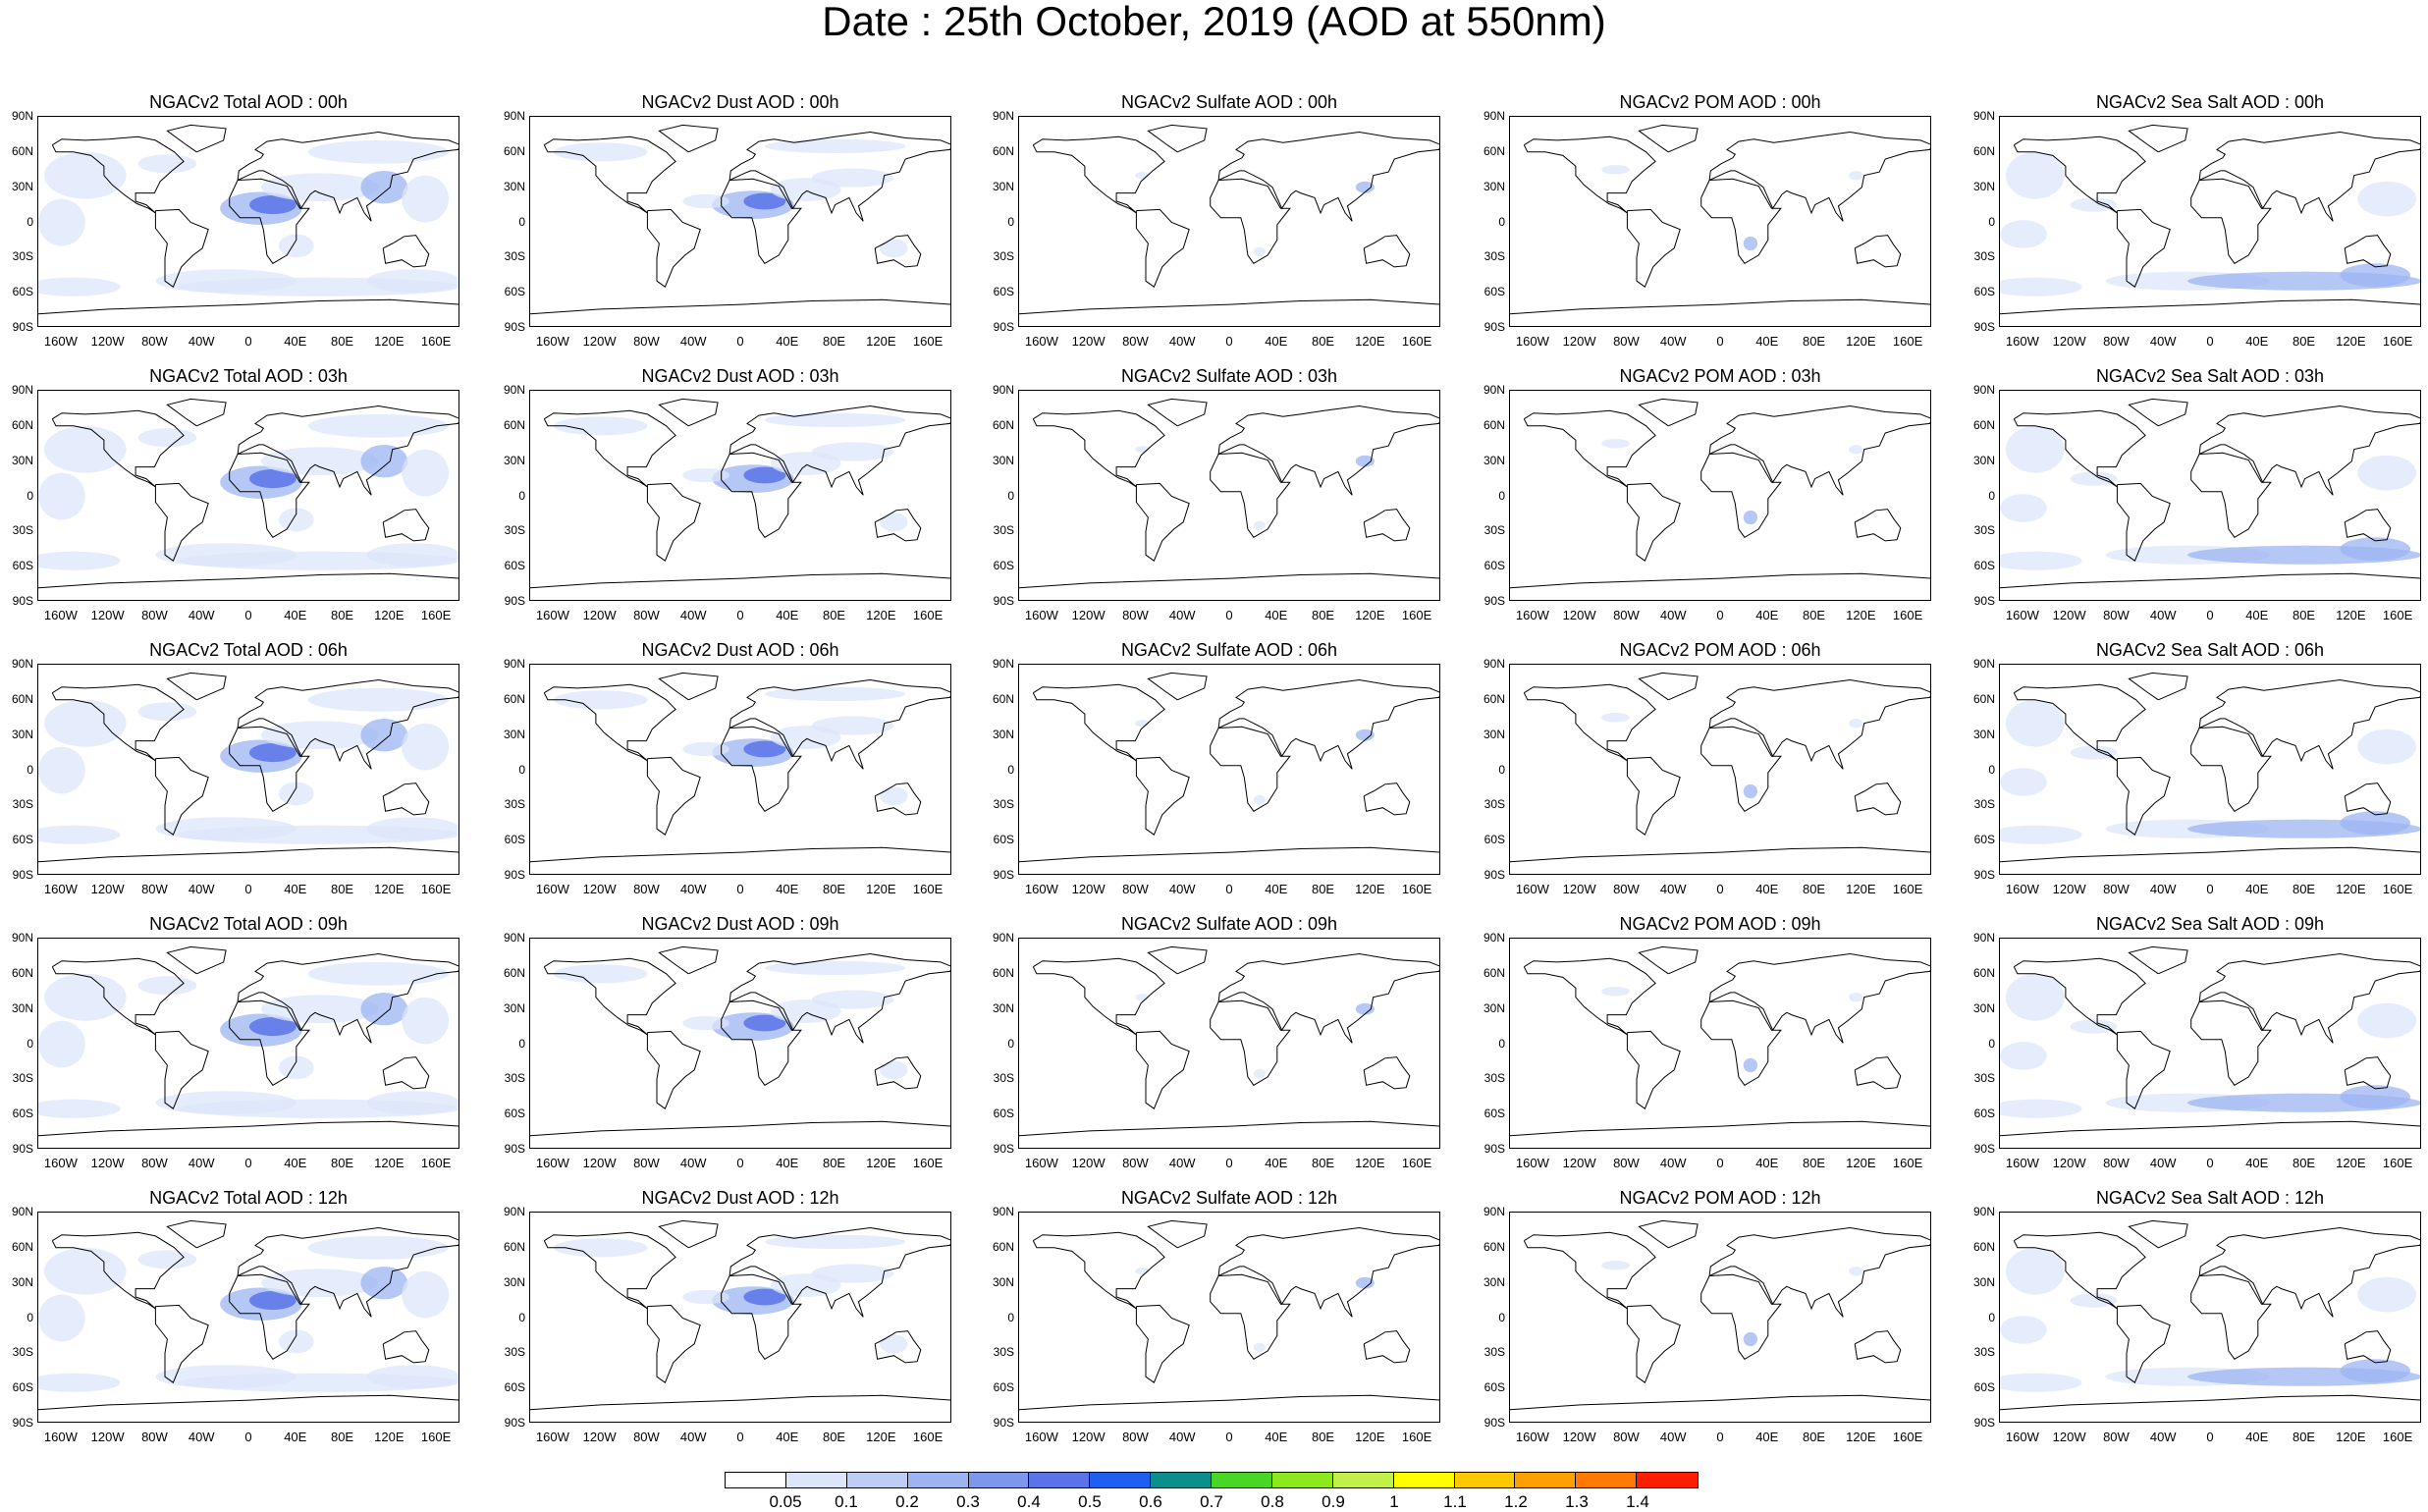  What do you see at coordinates (1455, 1501) in the screenshot?
I see `colorbar-label: 1.1` at bounding box center [1455, 1501].